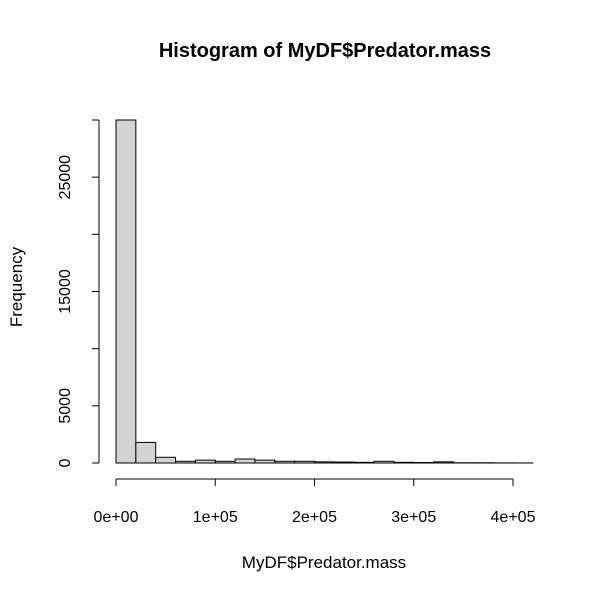  What do you see at coordinates (315, 502) in the screenshot?
I see `x-axis: 0e+00 1e+05 2e+05 3e+05 4e+05` at bounding box center [315, 502].